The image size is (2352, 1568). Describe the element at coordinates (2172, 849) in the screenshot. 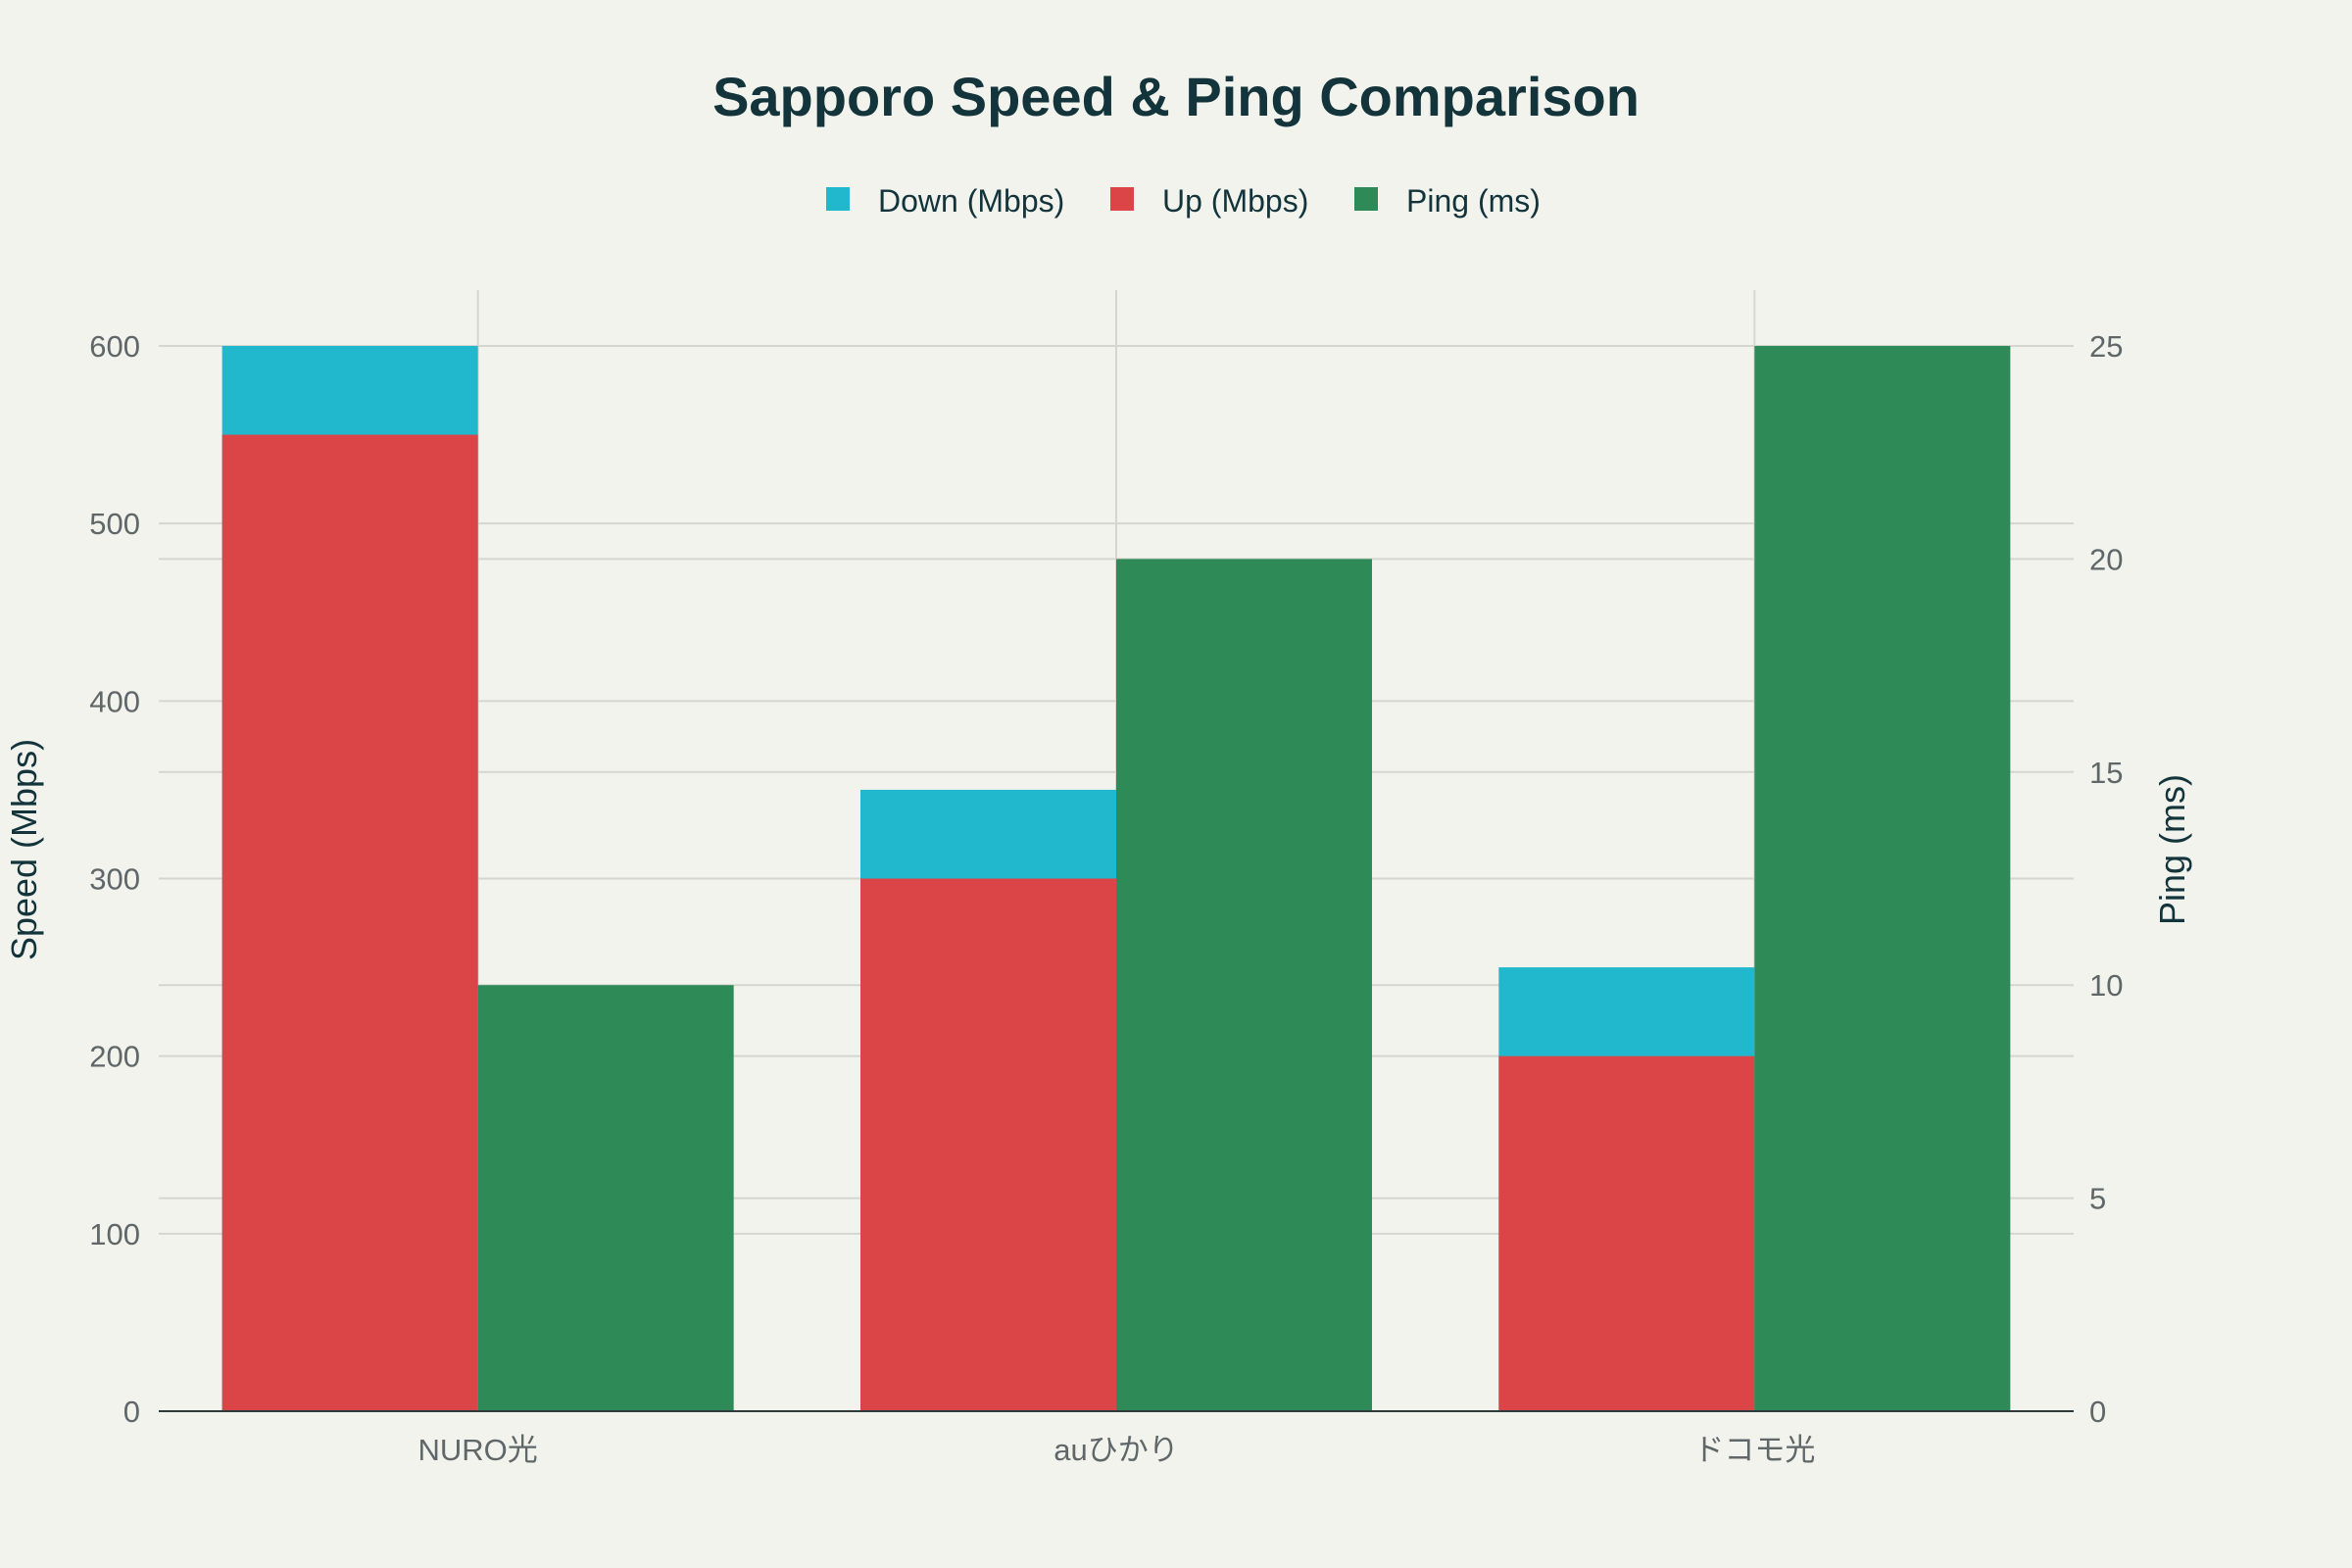

I see `y2-axis-title: Ping (ms)` at that location.